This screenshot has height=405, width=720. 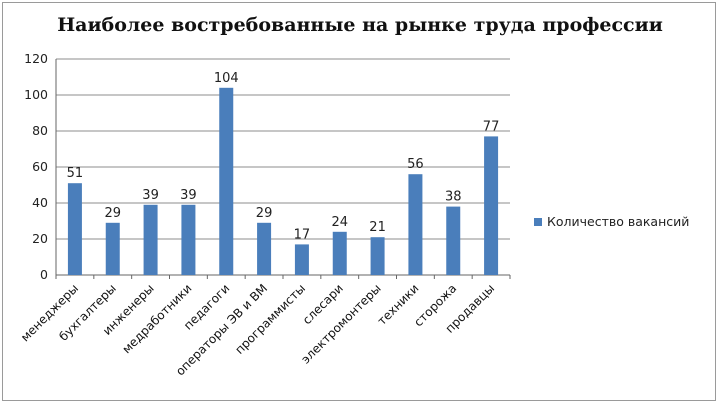 What do you see at coordinates (618, 221) in the screenshot?
I see `legend-label: Количество вакансий` at bounding box center [618, 221].